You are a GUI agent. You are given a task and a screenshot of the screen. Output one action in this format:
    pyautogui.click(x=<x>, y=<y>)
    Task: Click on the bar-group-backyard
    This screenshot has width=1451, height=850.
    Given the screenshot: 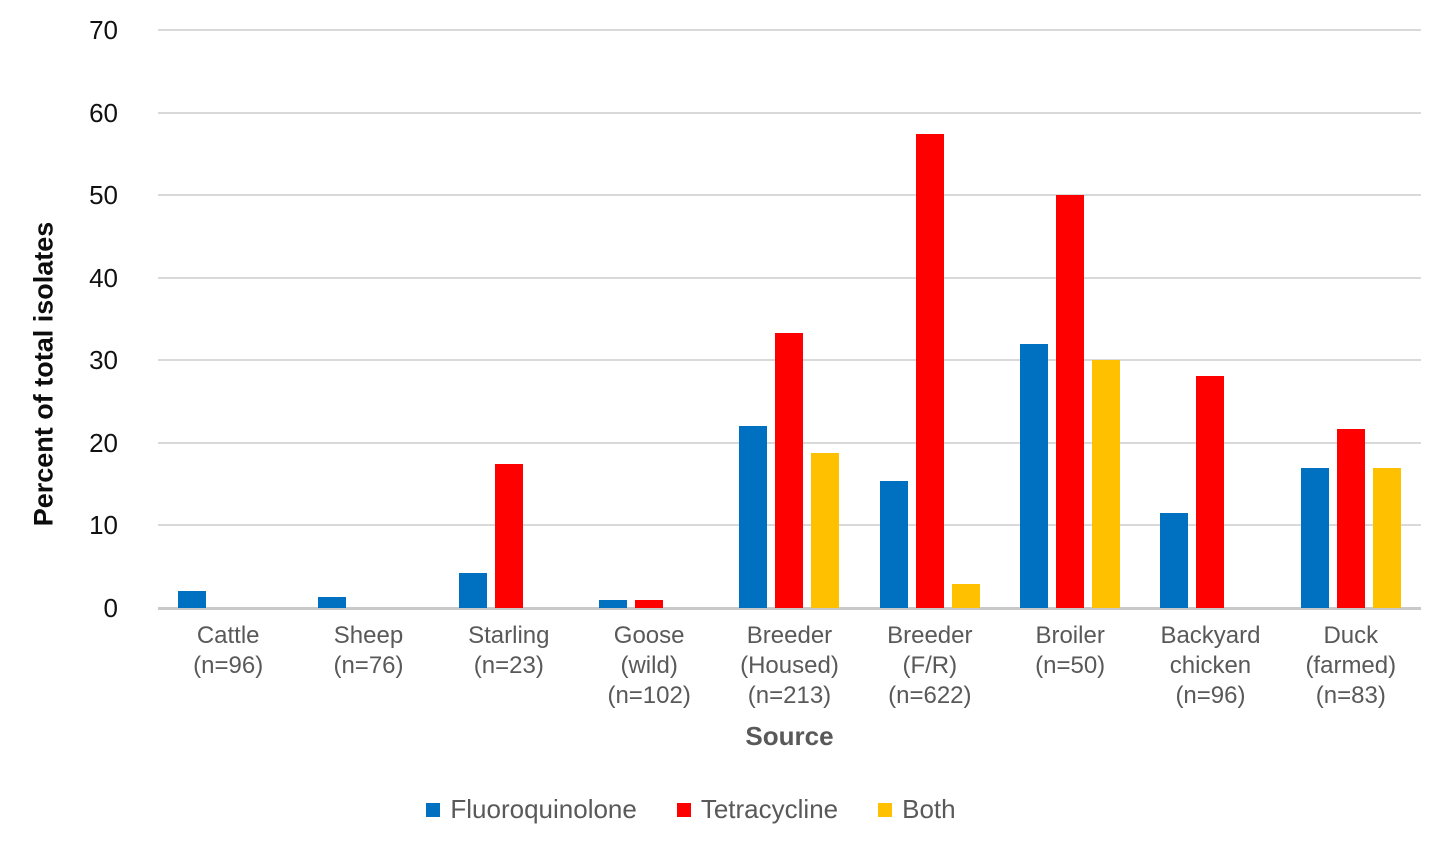 What is the action you would take?
    pyautogui.click(x=1210, y=319)
    